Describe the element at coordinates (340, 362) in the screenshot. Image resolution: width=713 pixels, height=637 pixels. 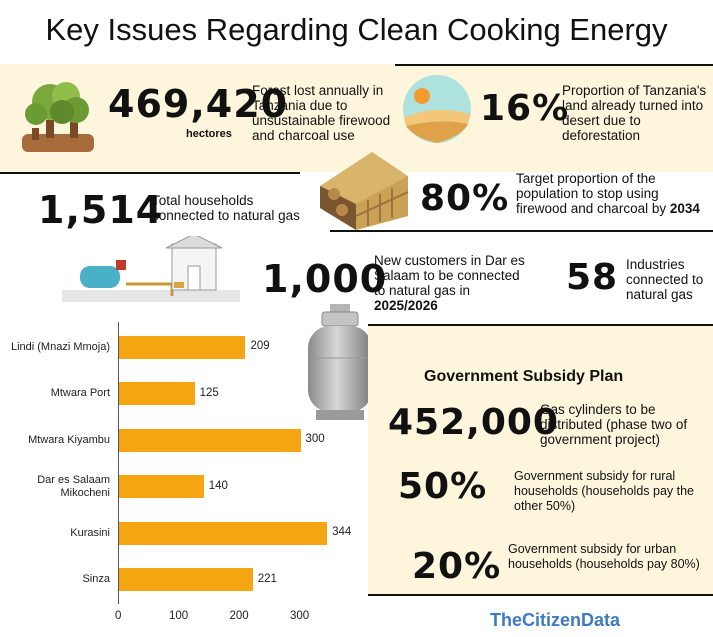
I see `gas-cylinder-icon` at that location.